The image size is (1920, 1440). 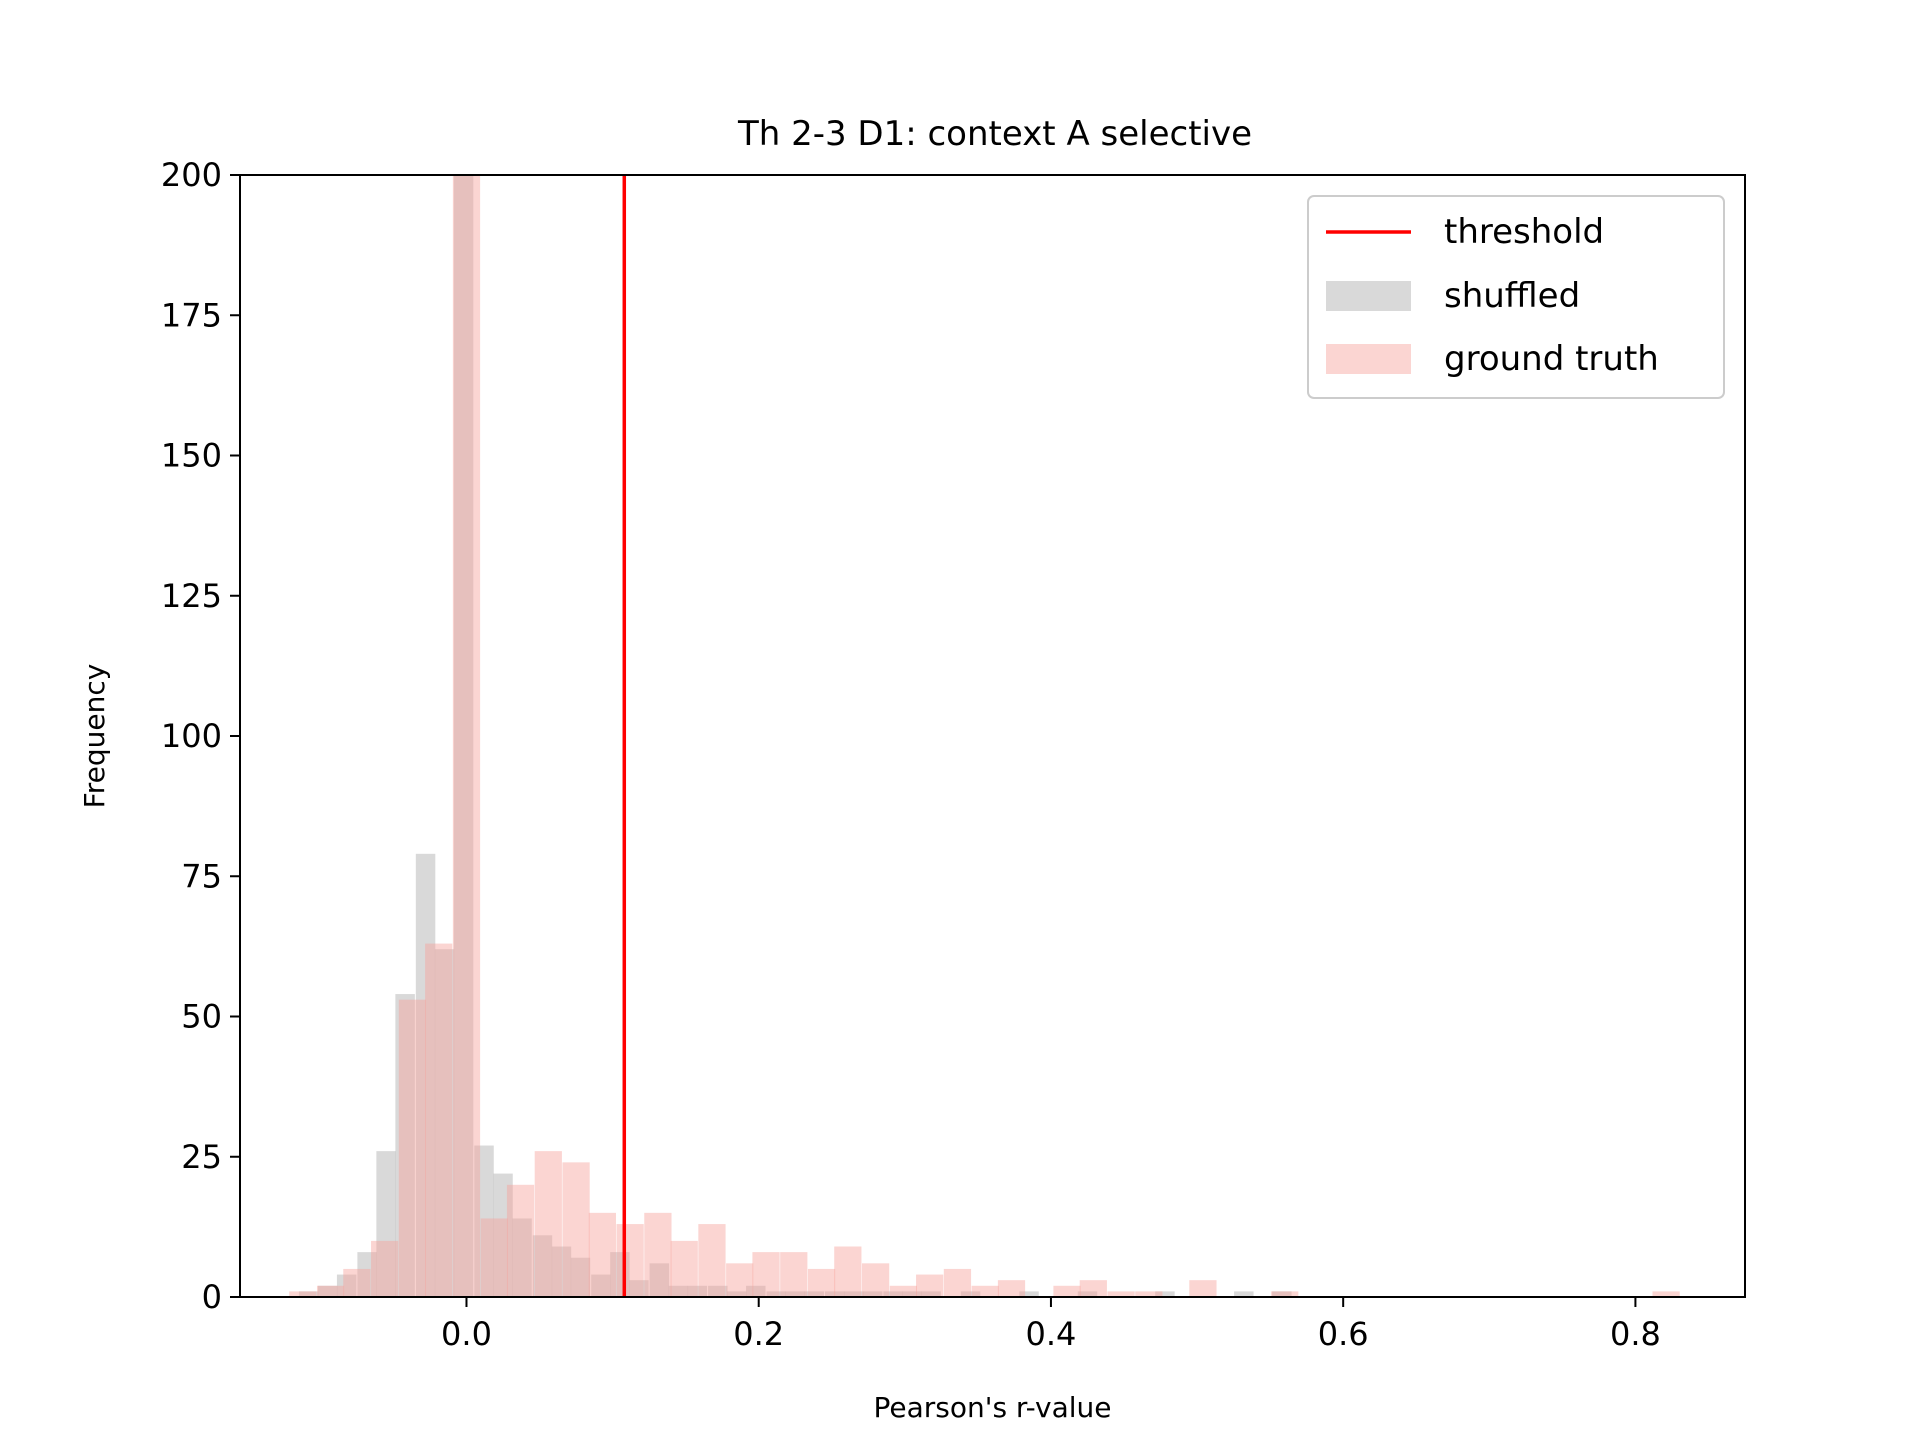 I want to click on y-tick-label: 75, so click(x=201, y=876).